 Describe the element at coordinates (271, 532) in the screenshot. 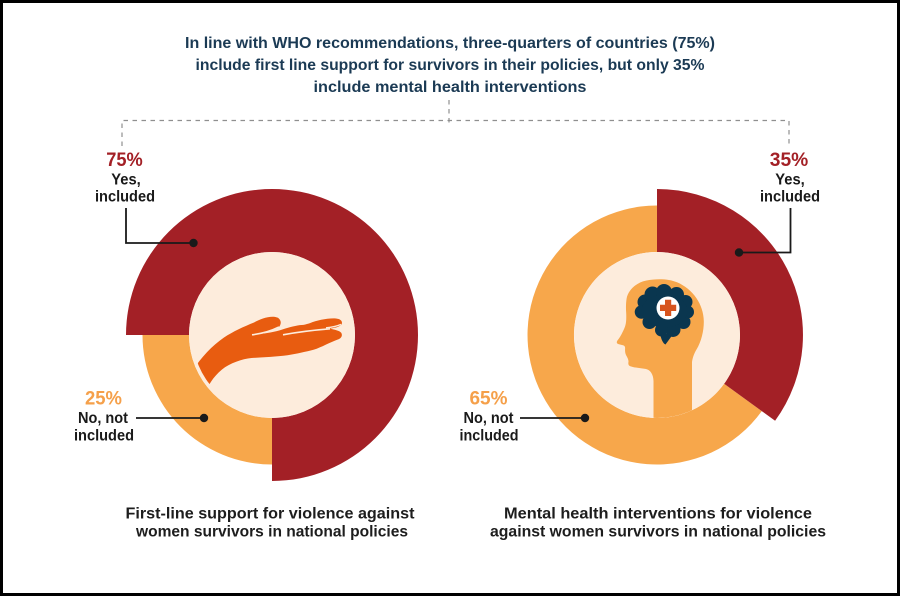

I see `svg-text:women survivors in national po: women survivors in national policies` at that location.